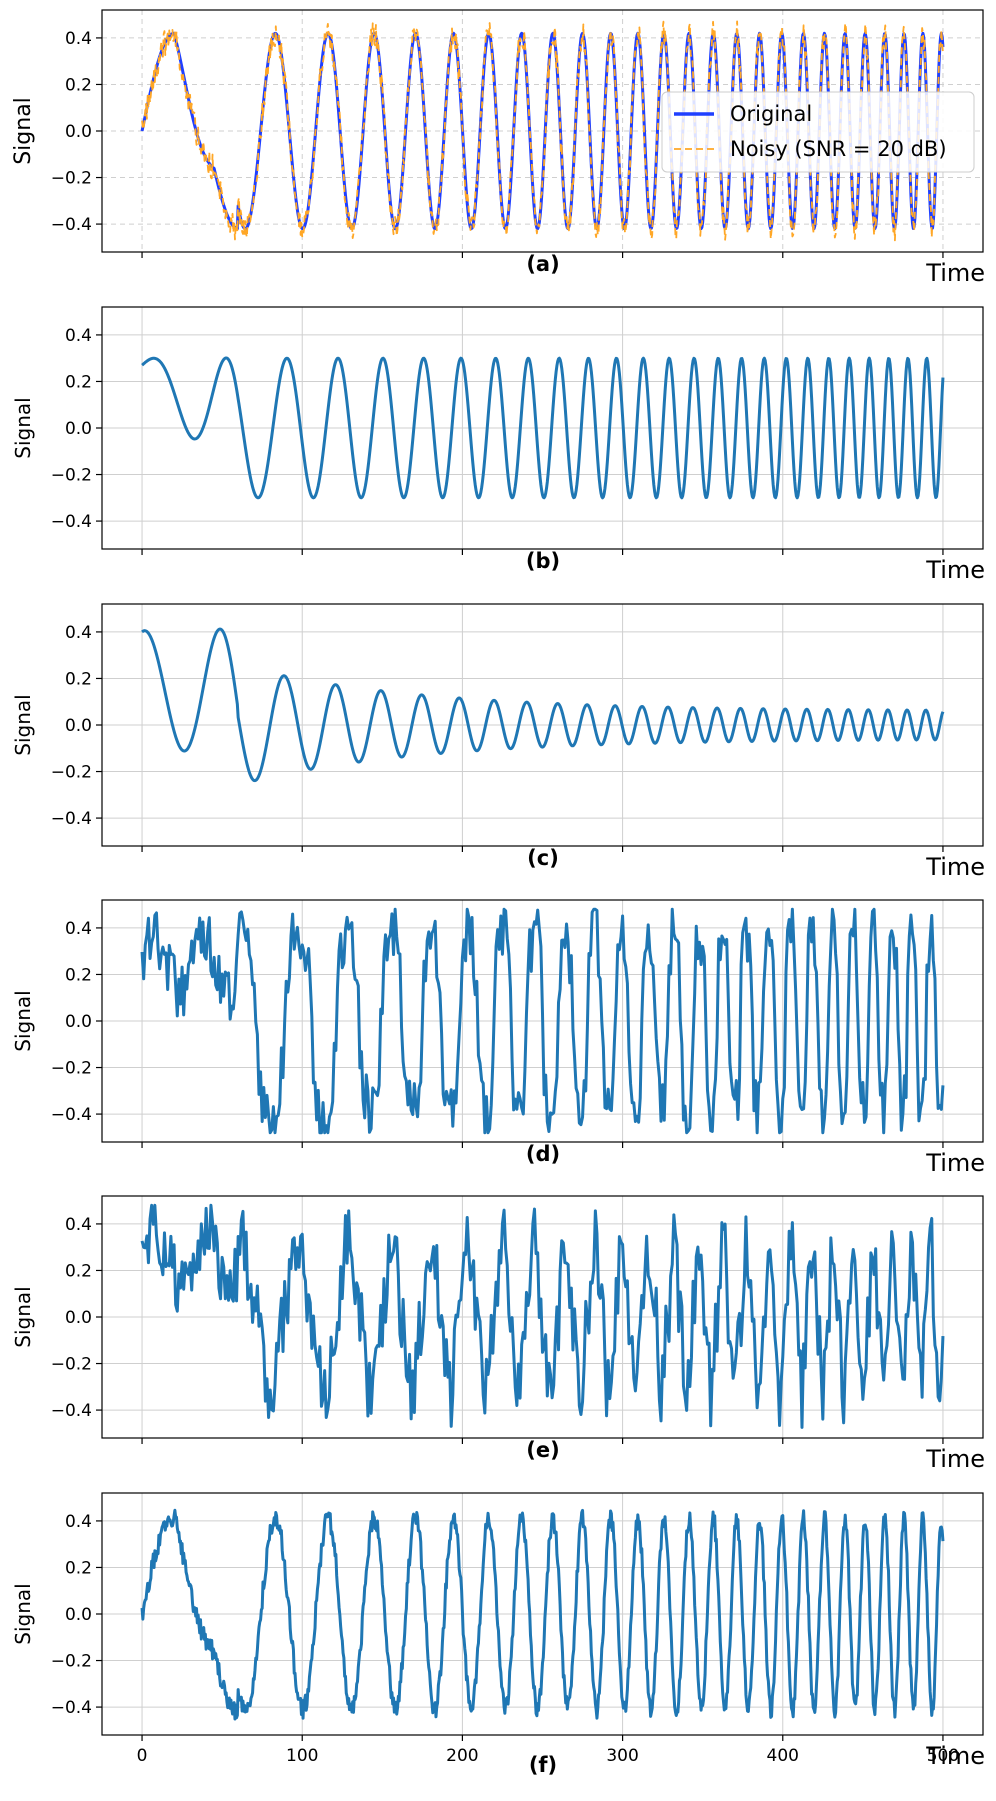 This screenshot has width=996, height=1801. I want to click on series-line-reconstruction-e-, so click(542, 1316).